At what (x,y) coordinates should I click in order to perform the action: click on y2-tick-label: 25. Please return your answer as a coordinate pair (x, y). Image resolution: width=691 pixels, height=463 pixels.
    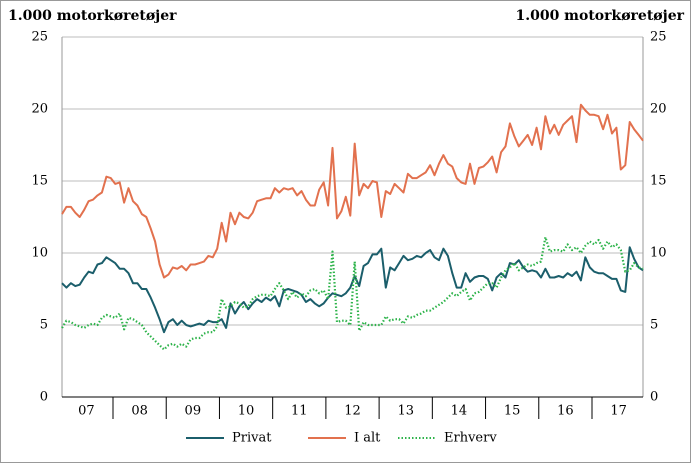
    Looking at the image, I should click on (658, 37).